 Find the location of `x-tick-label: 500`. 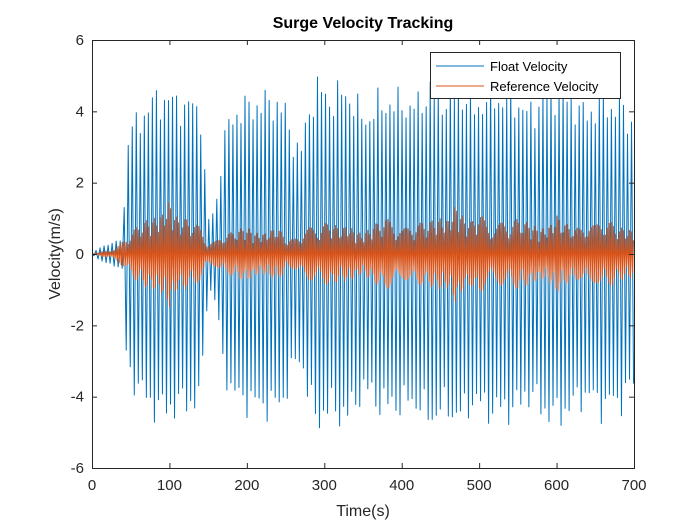

x-tick-label: 500 is located at coordinates (479, 485).